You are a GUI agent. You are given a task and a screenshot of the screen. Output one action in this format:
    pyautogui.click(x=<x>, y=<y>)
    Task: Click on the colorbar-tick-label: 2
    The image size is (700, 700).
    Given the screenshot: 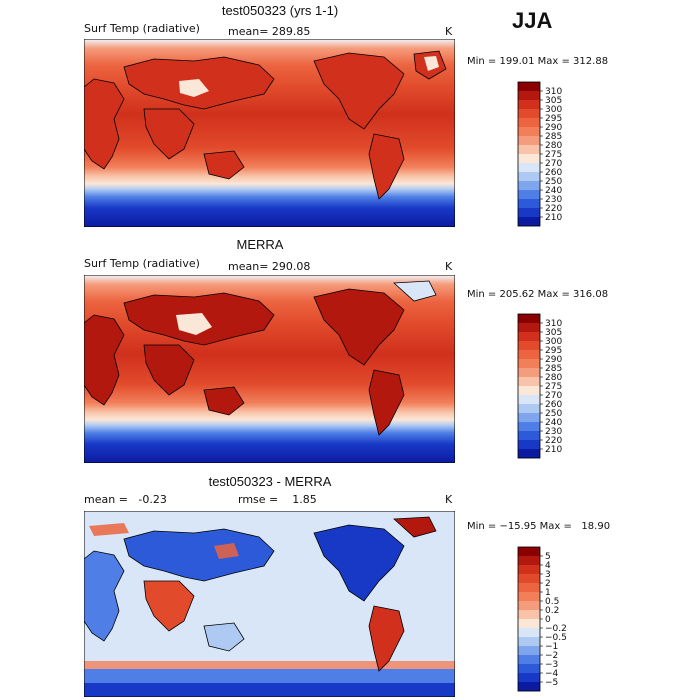 What is the action you would take?
    pyautogui.click(x=548, y=584)
    